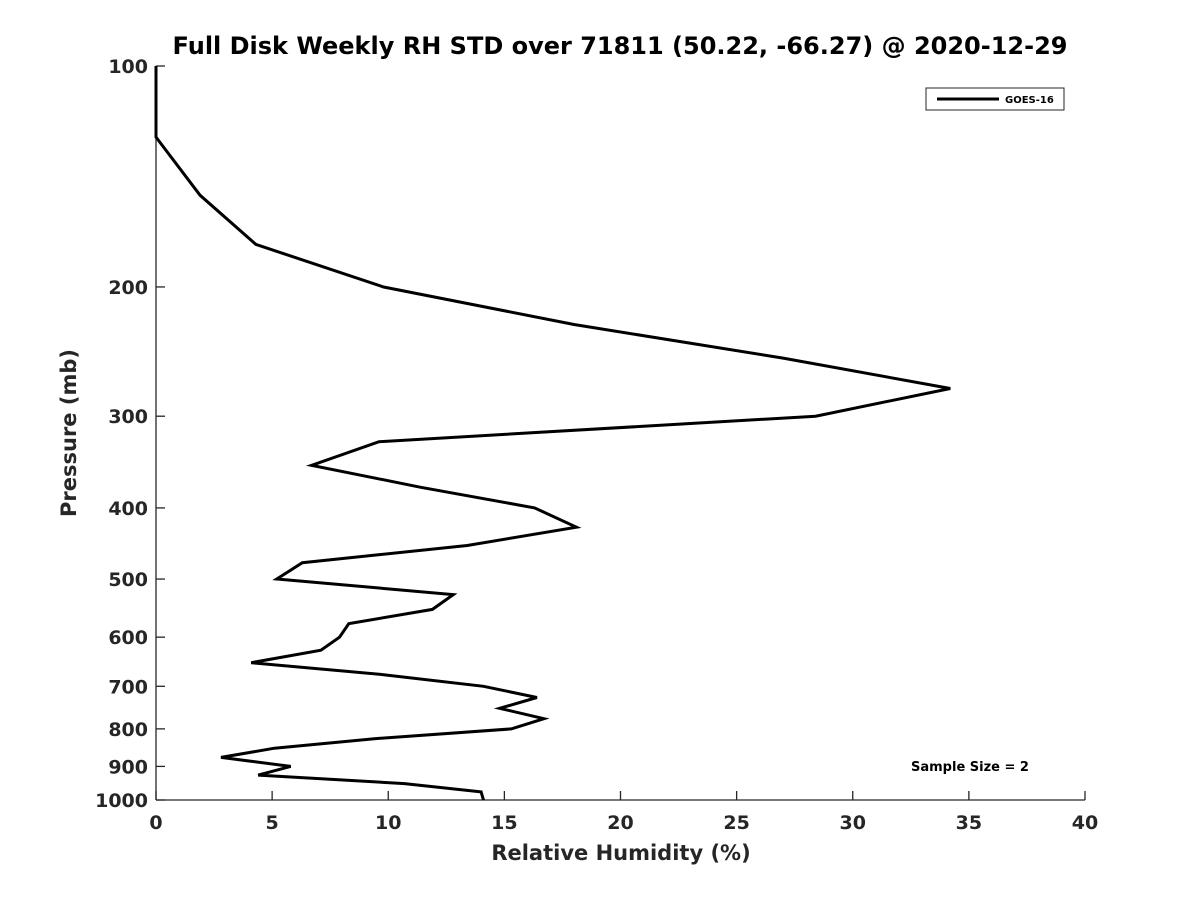  I want to click on x-tick-label: 5, so click(272, 823).